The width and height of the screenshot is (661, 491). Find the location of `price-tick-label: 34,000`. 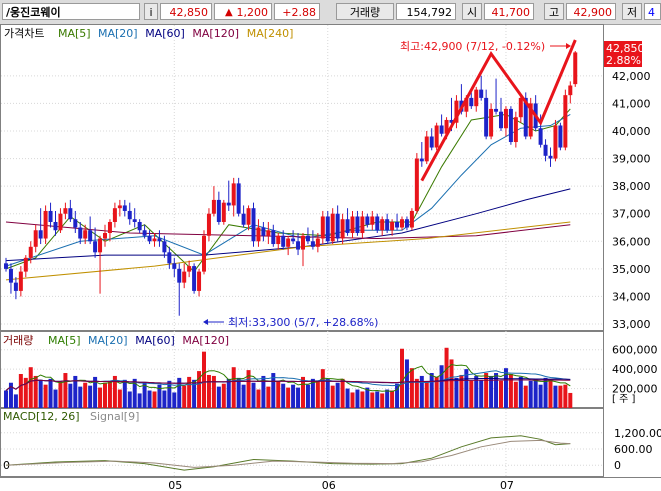

price-tick-label: 34,000 is located at coordinates (631, 296).